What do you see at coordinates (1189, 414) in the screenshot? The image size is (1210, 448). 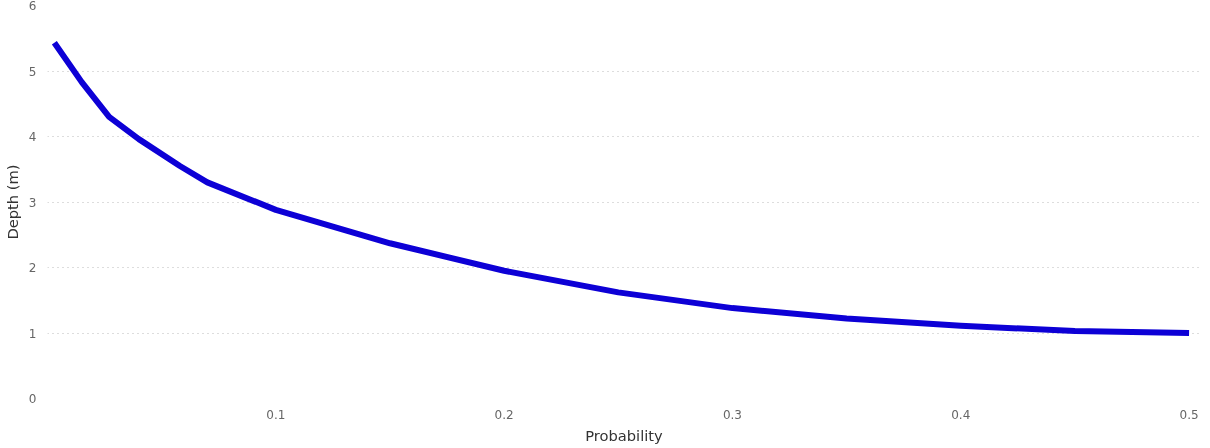 I see `x-tick-label: 0.5` at bounding box center [1189, 414].